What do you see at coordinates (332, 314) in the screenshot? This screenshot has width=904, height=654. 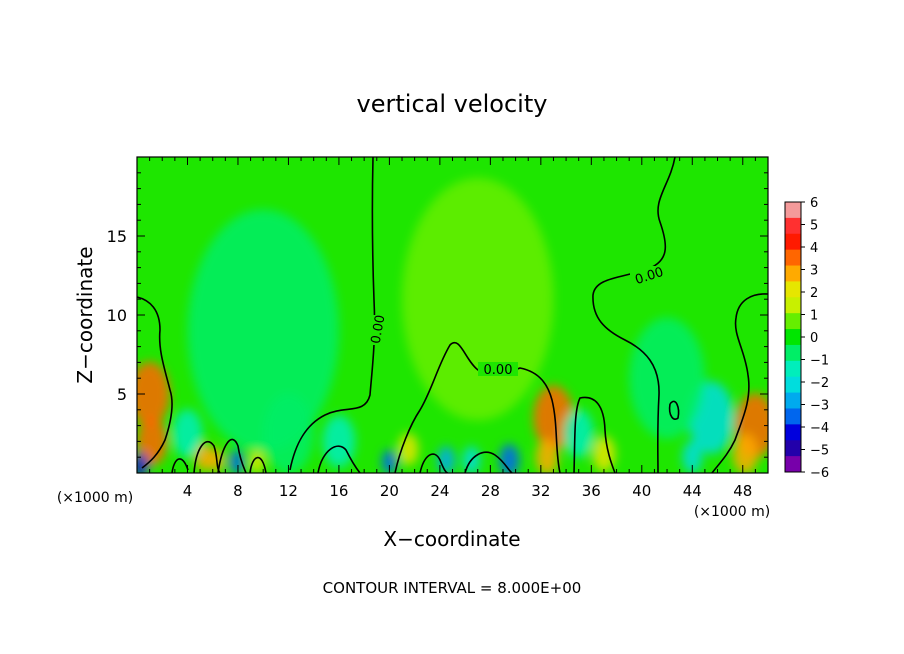 I see `contour-line-center` at bounding box center [332, 314].